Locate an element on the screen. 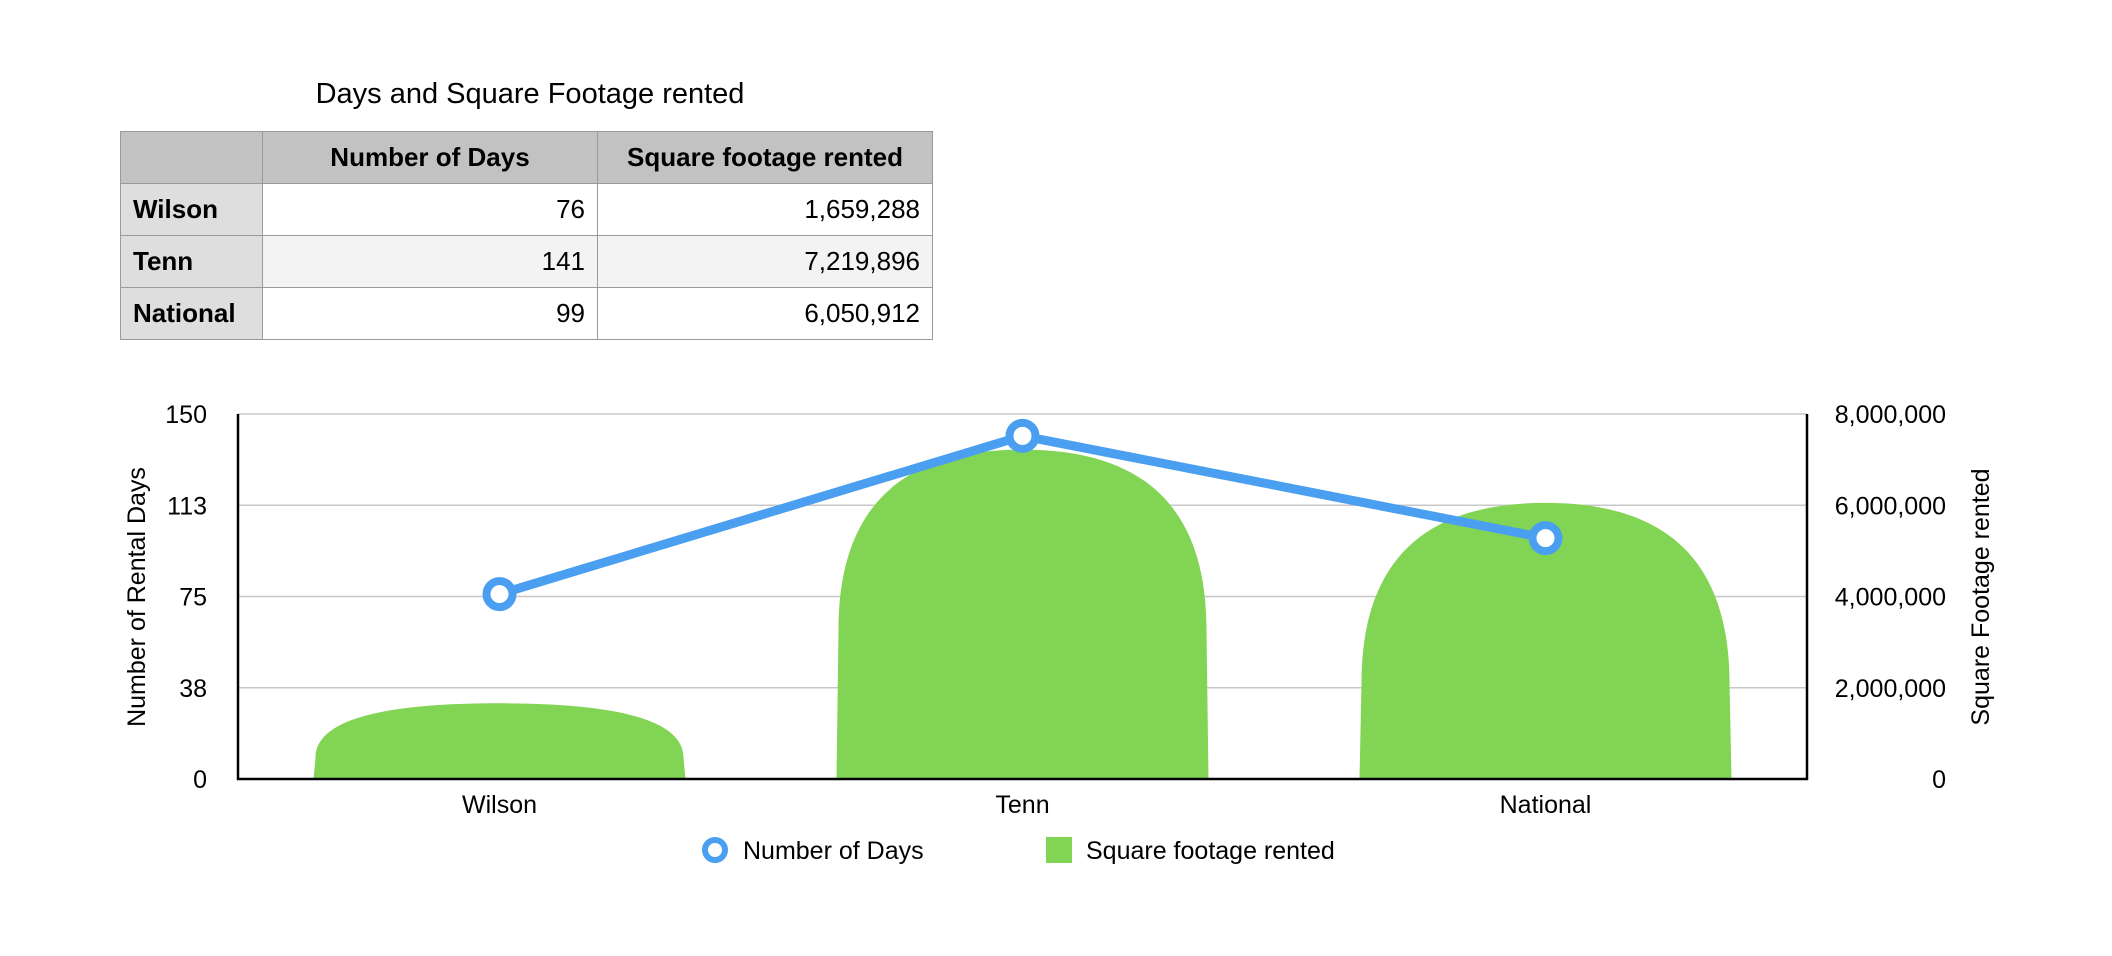 This screenshot has height=956, width=2112. right-tick-label: 4,000,000 is located at coordinates (1890, 598).